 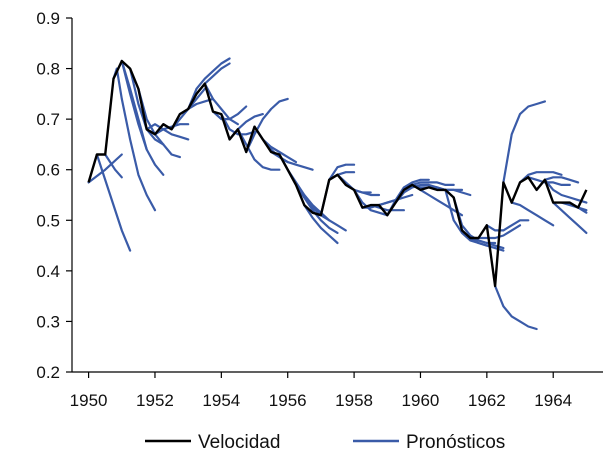 I want to click on legend-label-velocidad: Velocidad, so click(x=239, y=442).